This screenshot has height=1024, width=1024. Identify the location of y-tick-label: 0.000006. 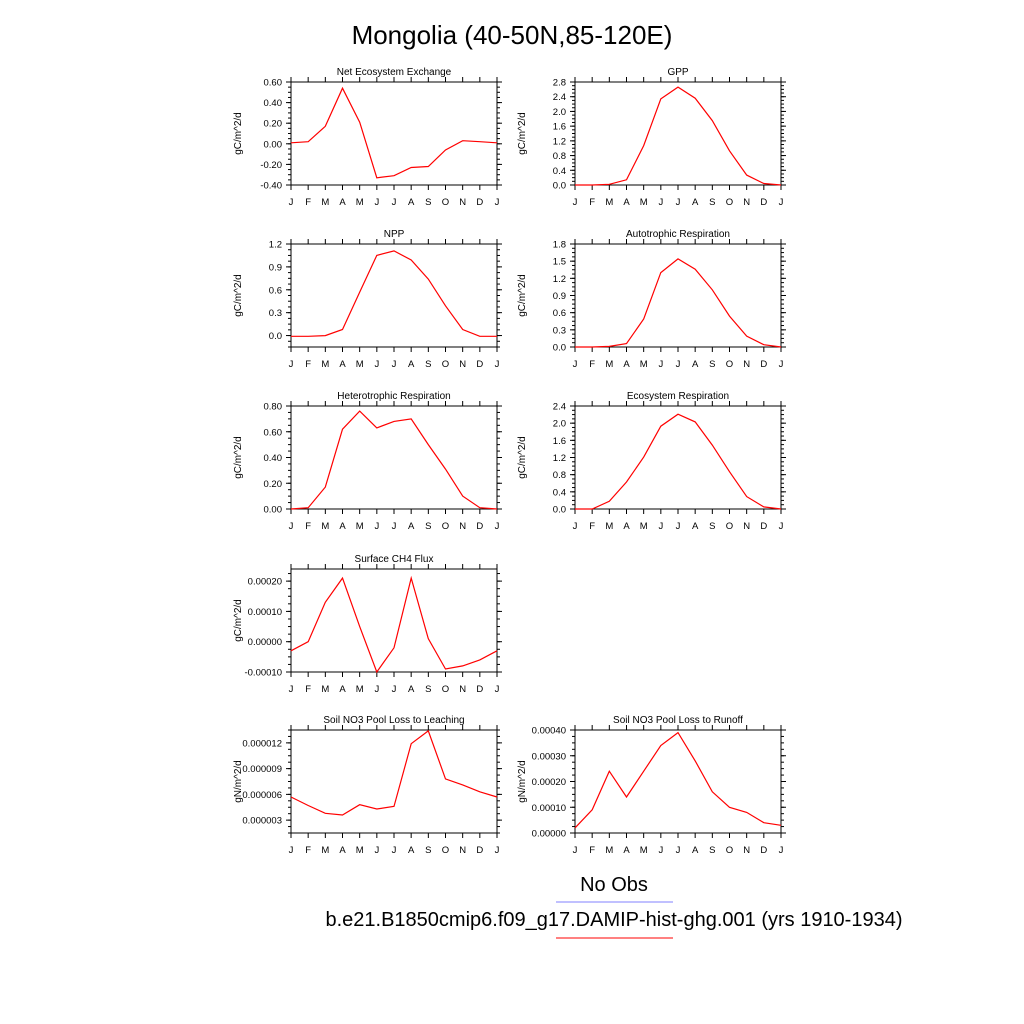
(262, 795).